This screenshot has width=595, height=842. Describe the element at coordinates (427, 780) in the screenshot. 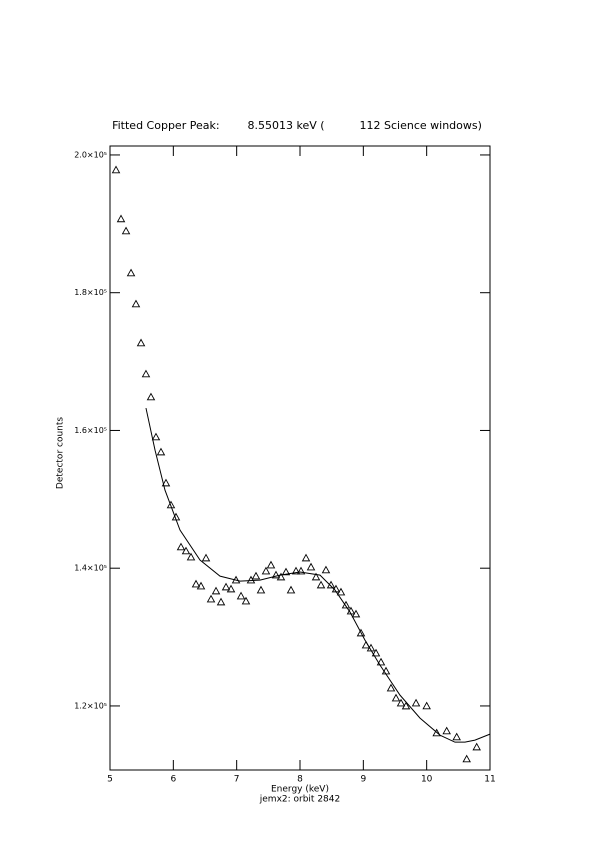

I see `x-tick-label: 10` at that location.